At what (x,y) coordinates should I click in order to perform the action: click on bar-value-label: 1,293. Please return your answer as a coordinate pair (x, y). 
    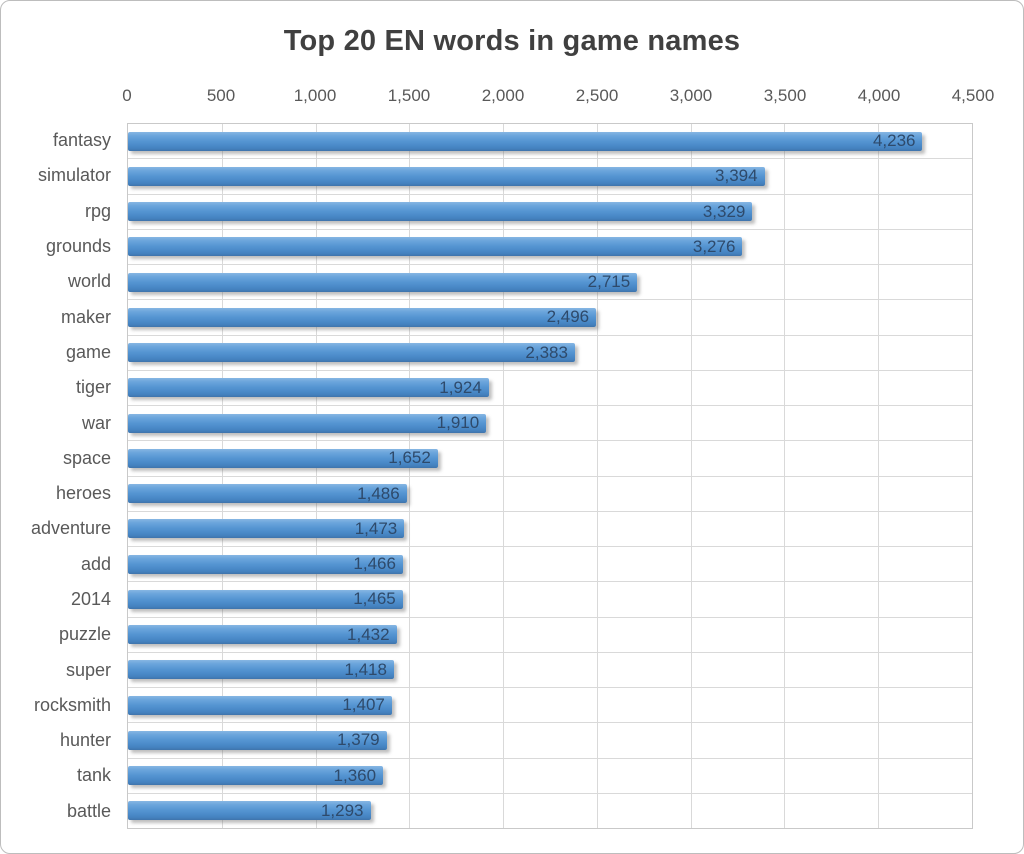
    Looking at the image, I should click on (342, 810).